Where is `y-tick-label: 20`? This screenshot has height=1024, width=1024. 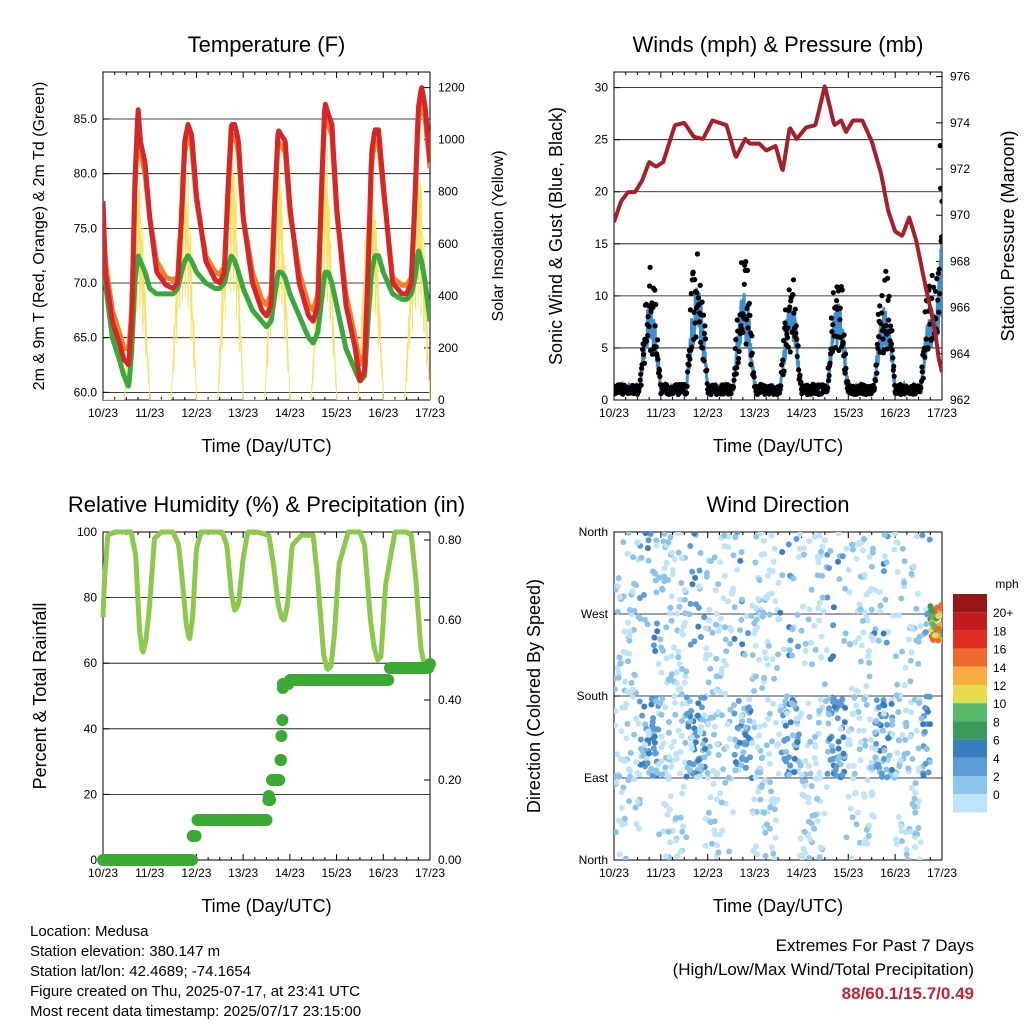
y-tick-label: 20 is located at coordinates (91, 794).